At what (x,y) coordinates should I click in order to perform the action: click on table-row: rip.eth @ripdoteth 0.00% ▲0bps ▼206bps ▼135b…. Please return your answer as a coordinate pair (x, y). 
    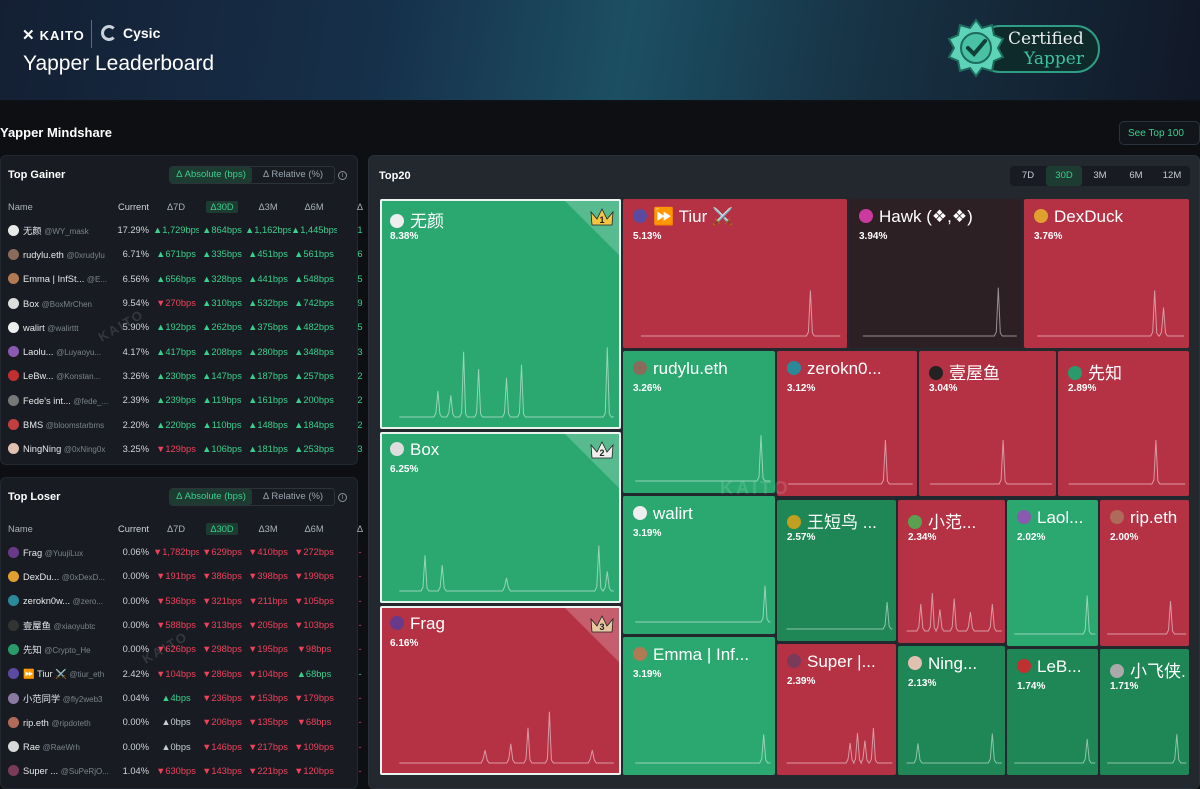
    Looking at the image, I should click on (192, 722).